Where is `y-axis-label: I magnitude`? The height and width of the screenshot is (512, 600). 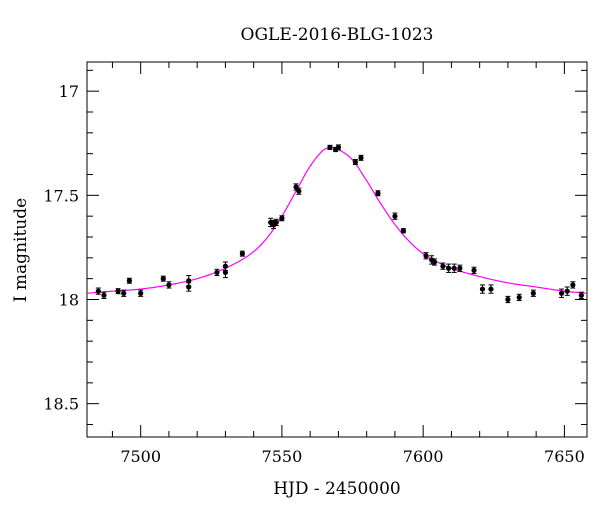
y-axis-label: I magnitude is located at coordinates (21, 250).